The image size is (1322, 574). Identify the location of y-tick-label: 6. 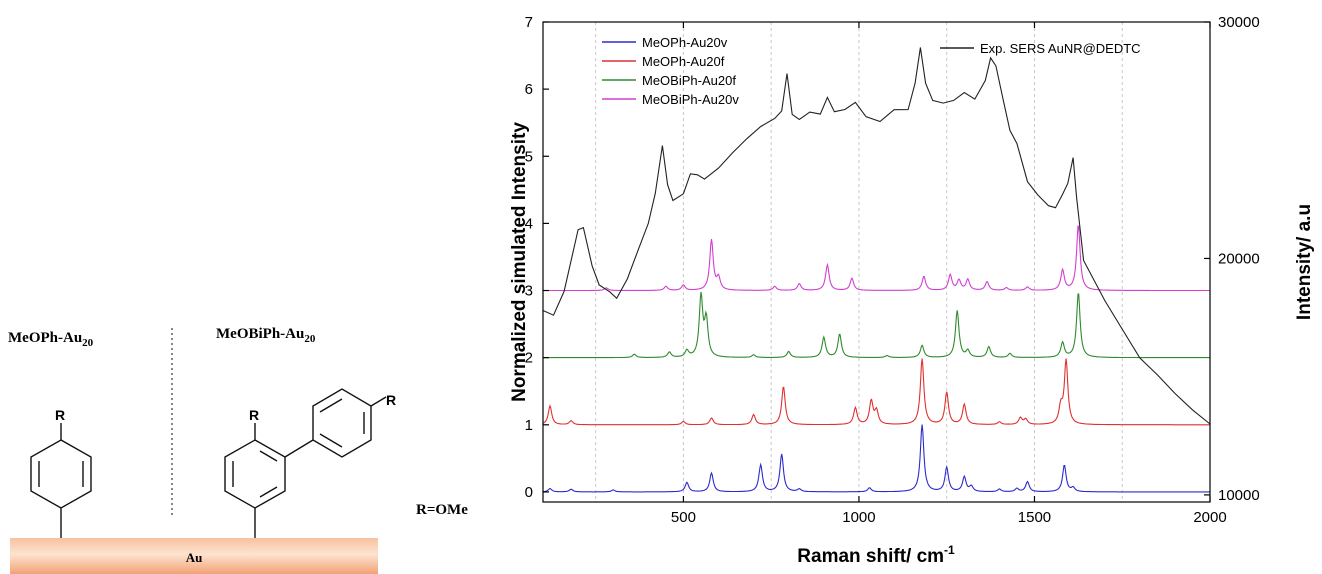
(529, 89).